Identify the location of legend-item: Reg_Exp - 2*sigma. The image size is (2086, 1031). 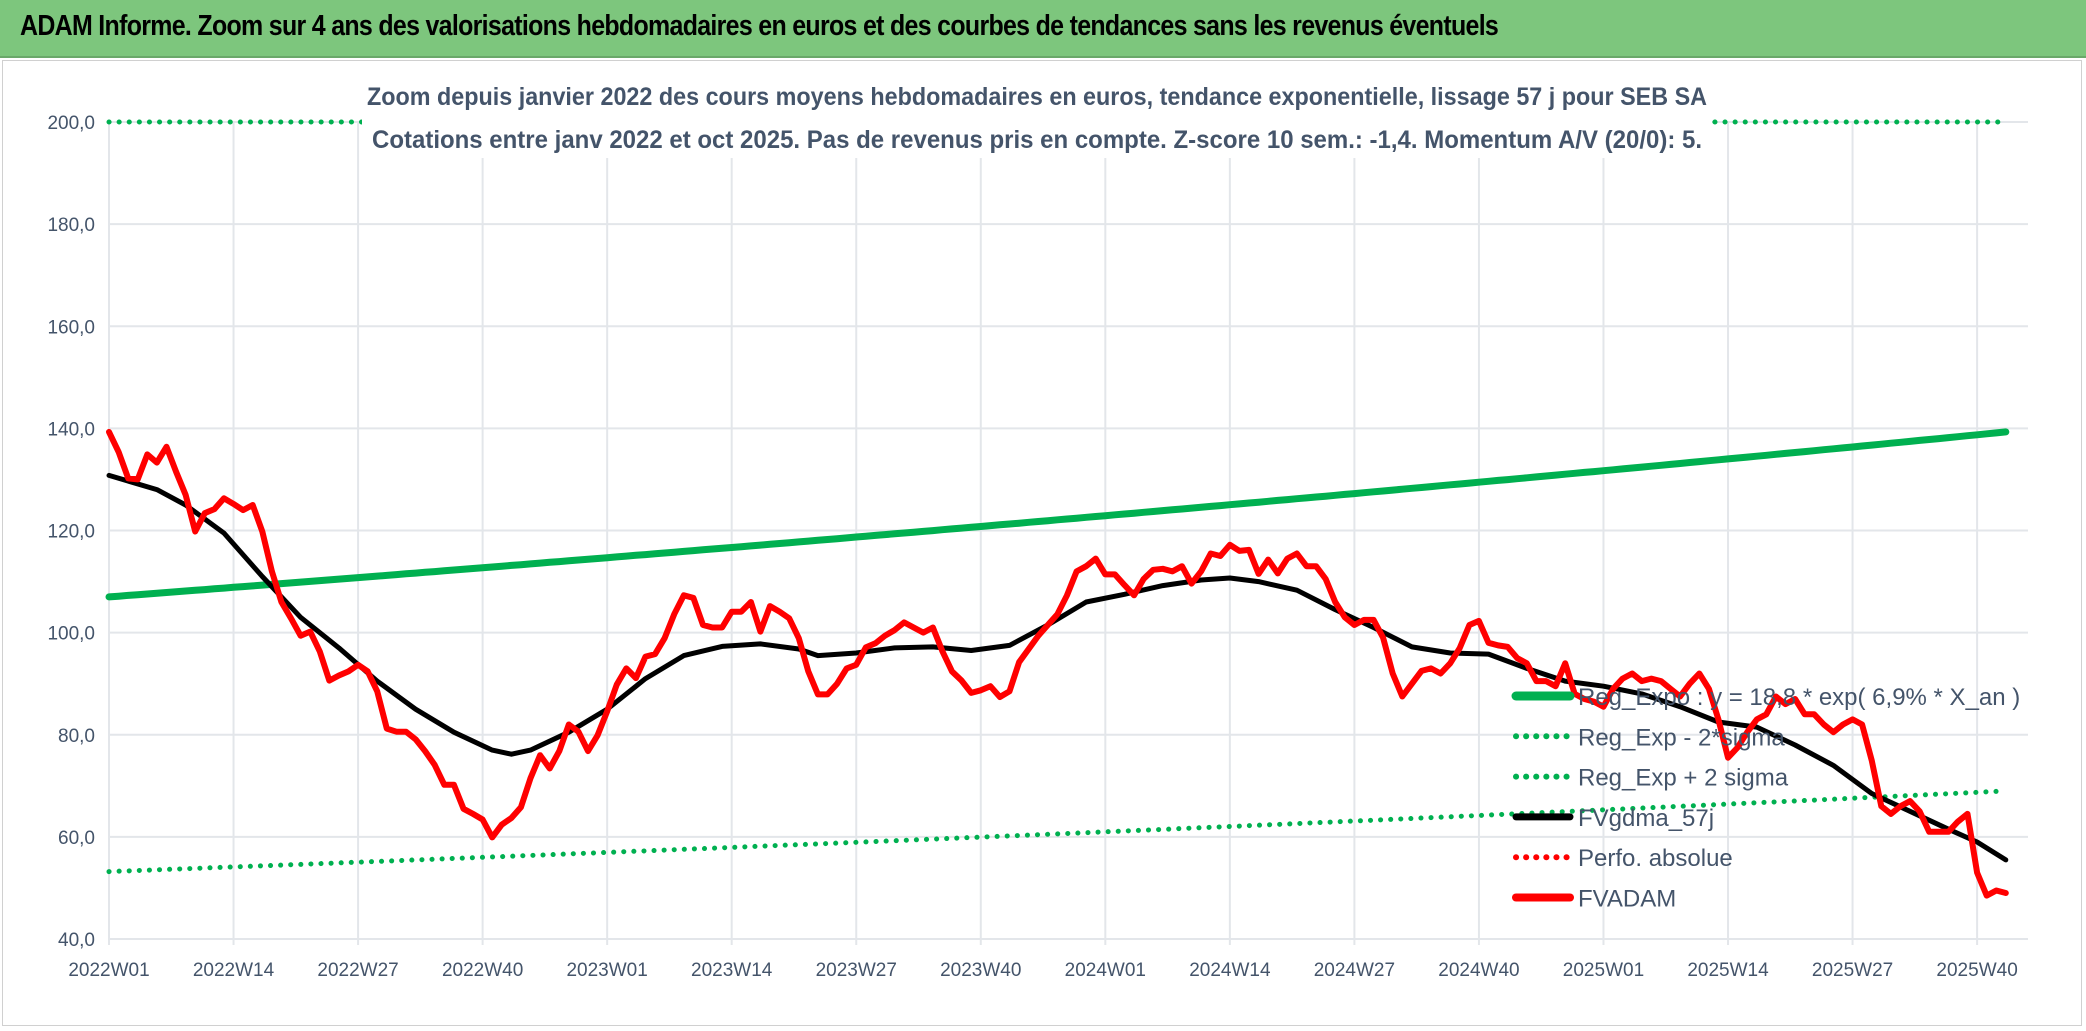
(1649, 737).